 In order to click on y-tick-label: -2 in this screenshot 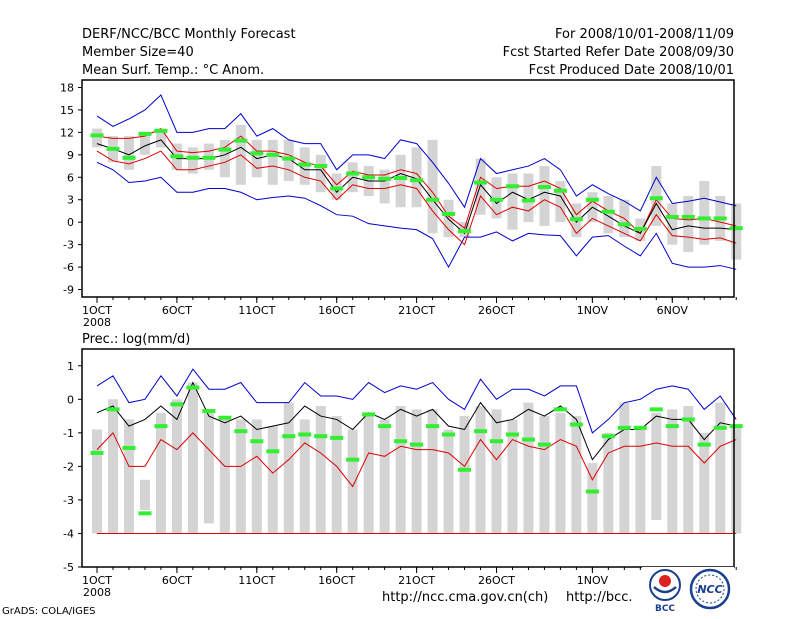, I will do `click(68, 466)`.